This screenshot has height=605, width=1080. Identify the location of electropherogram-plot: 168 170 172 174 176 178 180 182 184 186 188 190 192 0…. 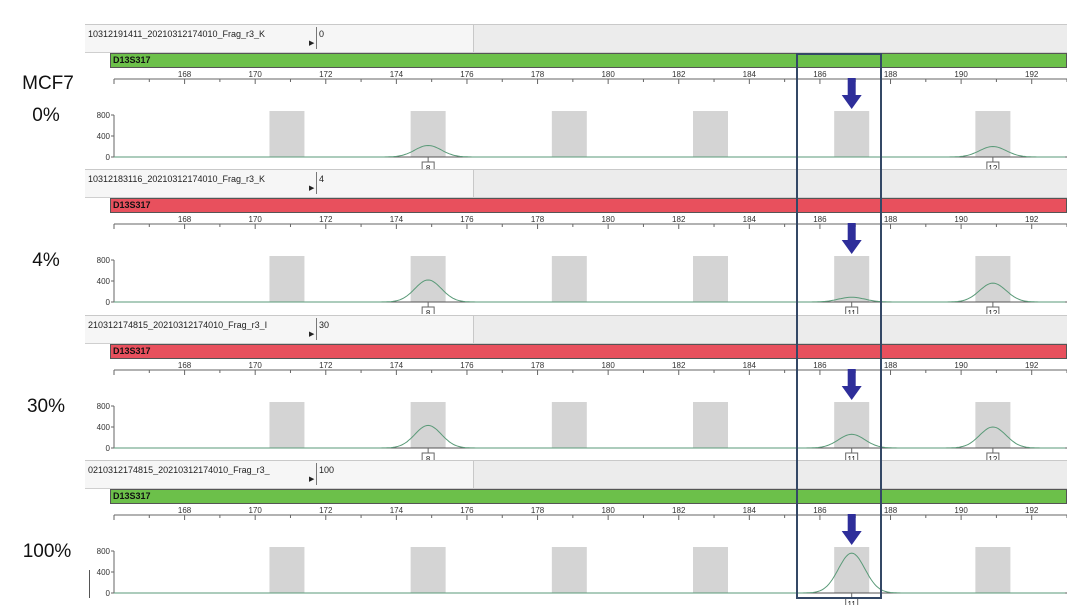
(582, 410).